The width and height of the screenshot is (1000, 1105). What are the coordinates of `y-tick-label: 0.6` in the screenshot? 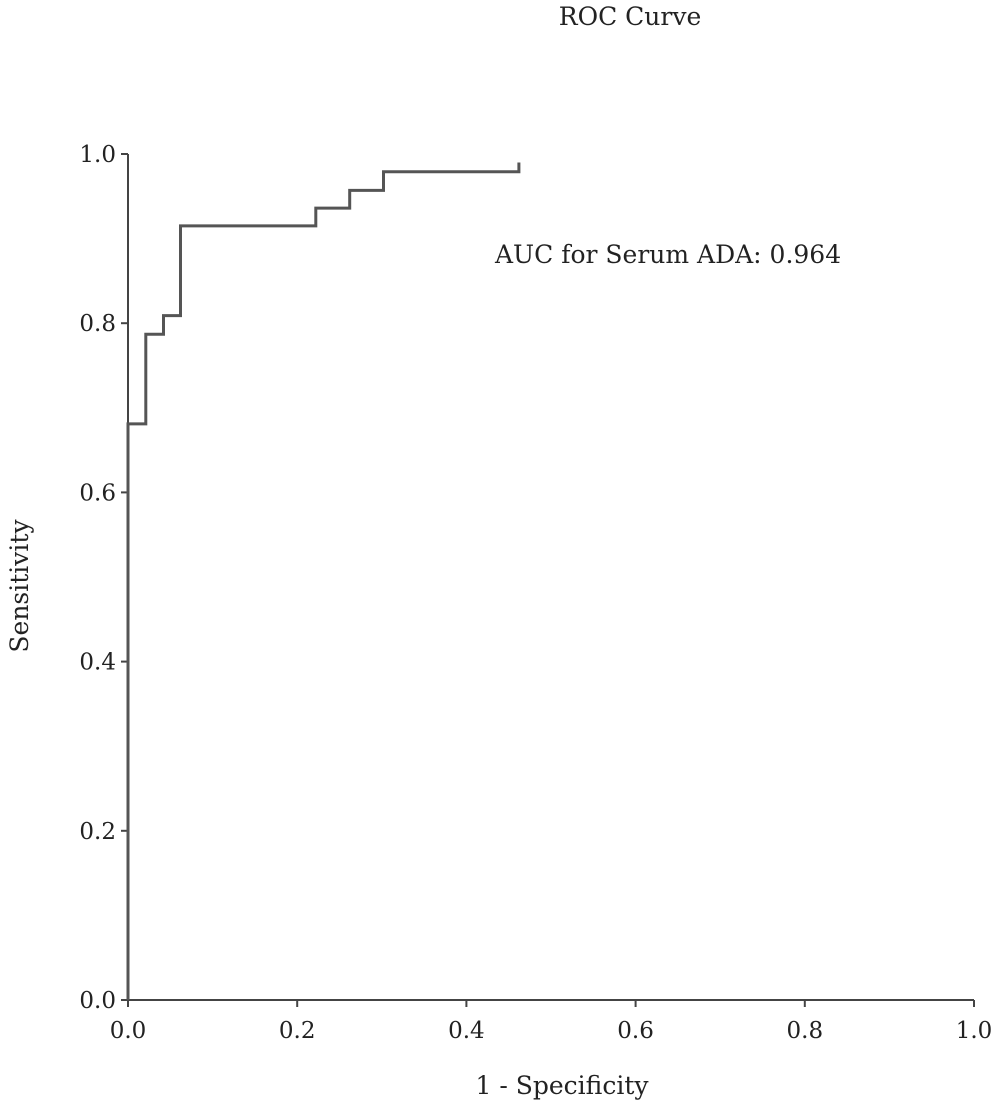 It's located at (97, 493).